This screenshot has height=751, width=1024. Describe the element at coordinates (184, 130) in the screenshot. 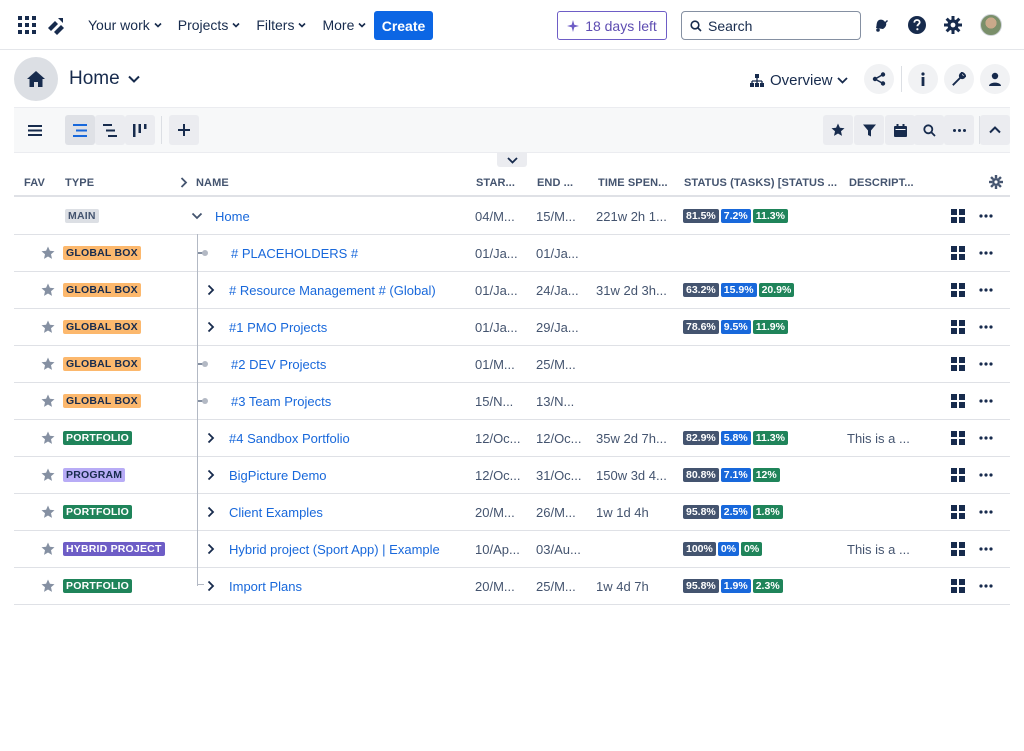

I see `add-icon` at that location.